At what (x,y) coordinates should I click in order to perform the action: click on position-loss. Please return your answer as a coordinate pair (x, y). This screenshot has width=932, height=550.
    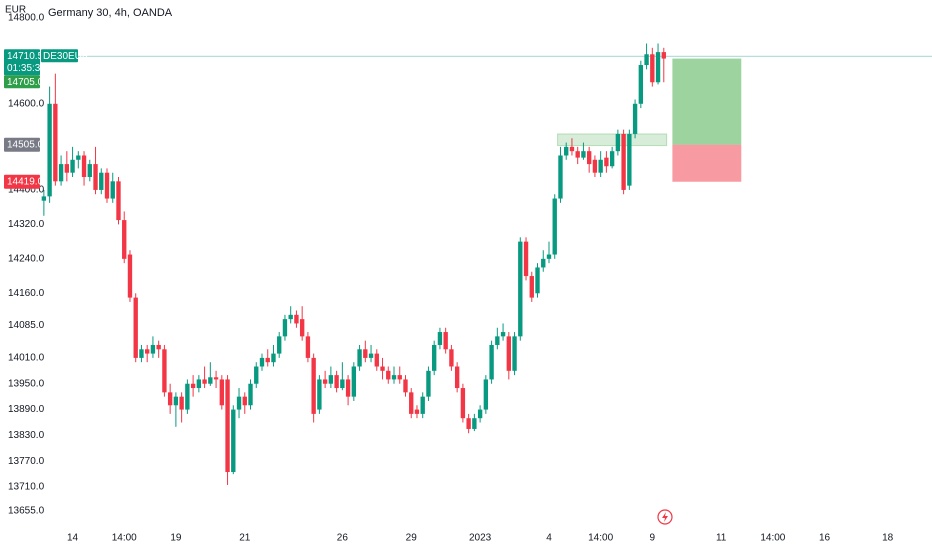
    Looking at the image, I should click on (707, 163).